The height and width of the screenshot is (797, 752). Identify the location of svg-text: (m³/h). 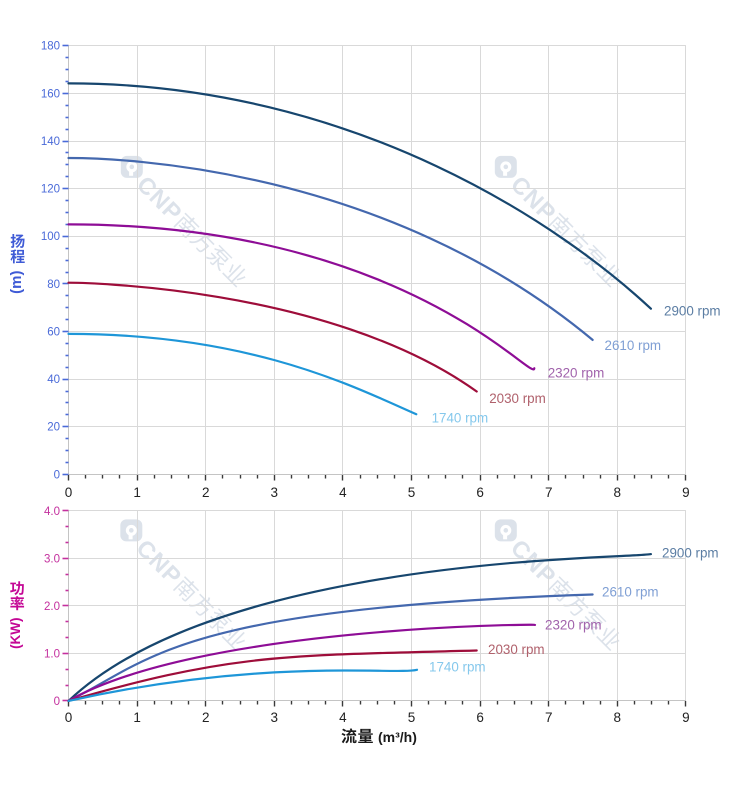
(397, 737).